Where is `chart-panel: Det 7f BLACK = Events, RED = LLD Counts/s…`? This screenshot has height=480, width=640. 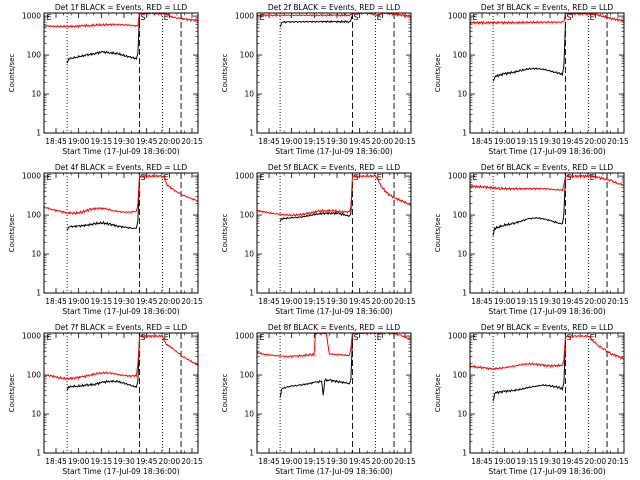
chart-panel: Det 7f BLACK = Events, RED = LLD Counts/s… is located at coordinates (105, 399).